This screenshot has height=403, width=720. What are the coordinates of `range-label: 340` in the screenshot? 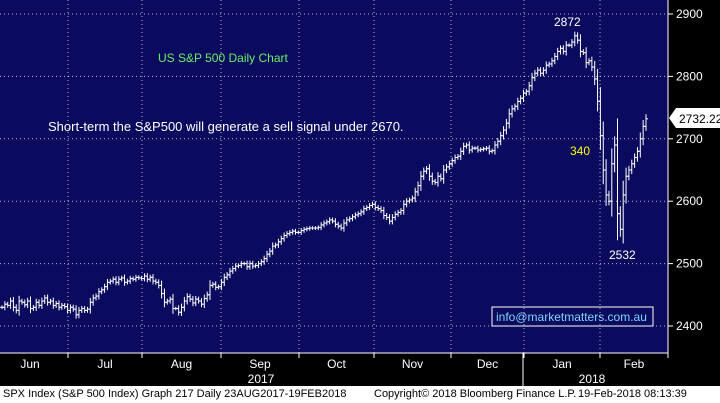 It's located at (580, 151).